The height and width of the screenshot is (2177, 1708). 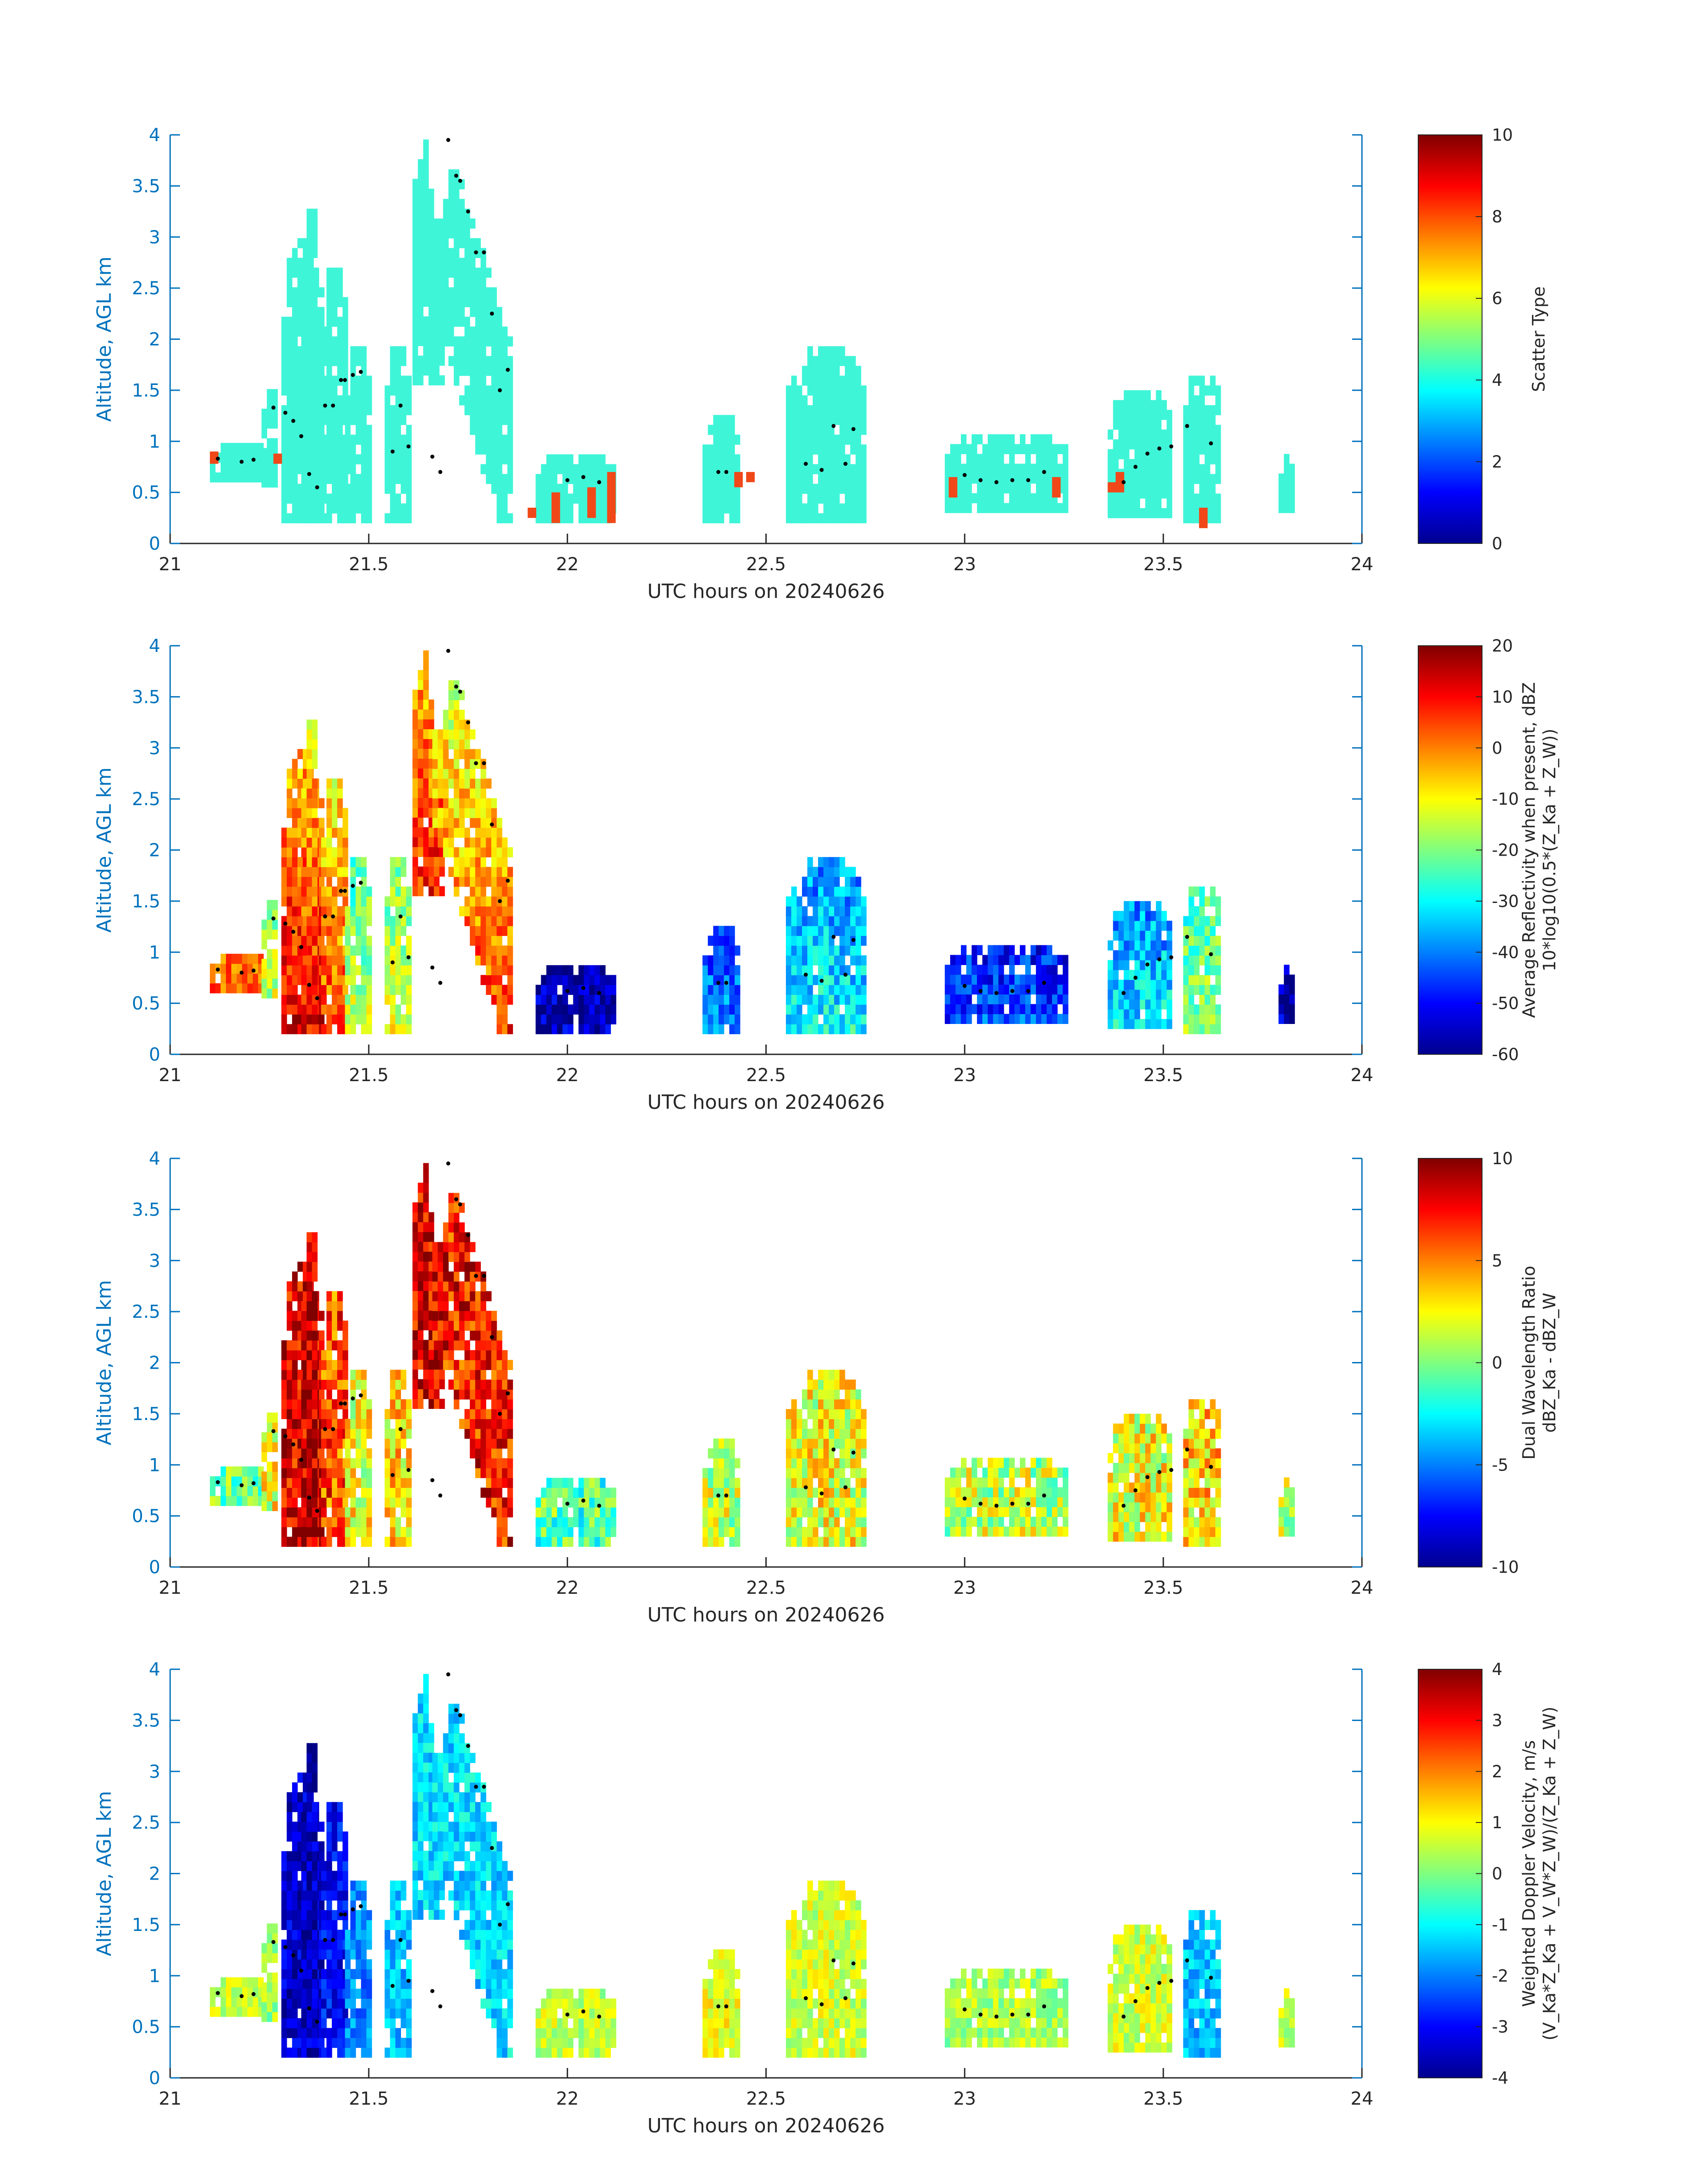 I want to click on data-cell-orange, so click(x=952, y=487).